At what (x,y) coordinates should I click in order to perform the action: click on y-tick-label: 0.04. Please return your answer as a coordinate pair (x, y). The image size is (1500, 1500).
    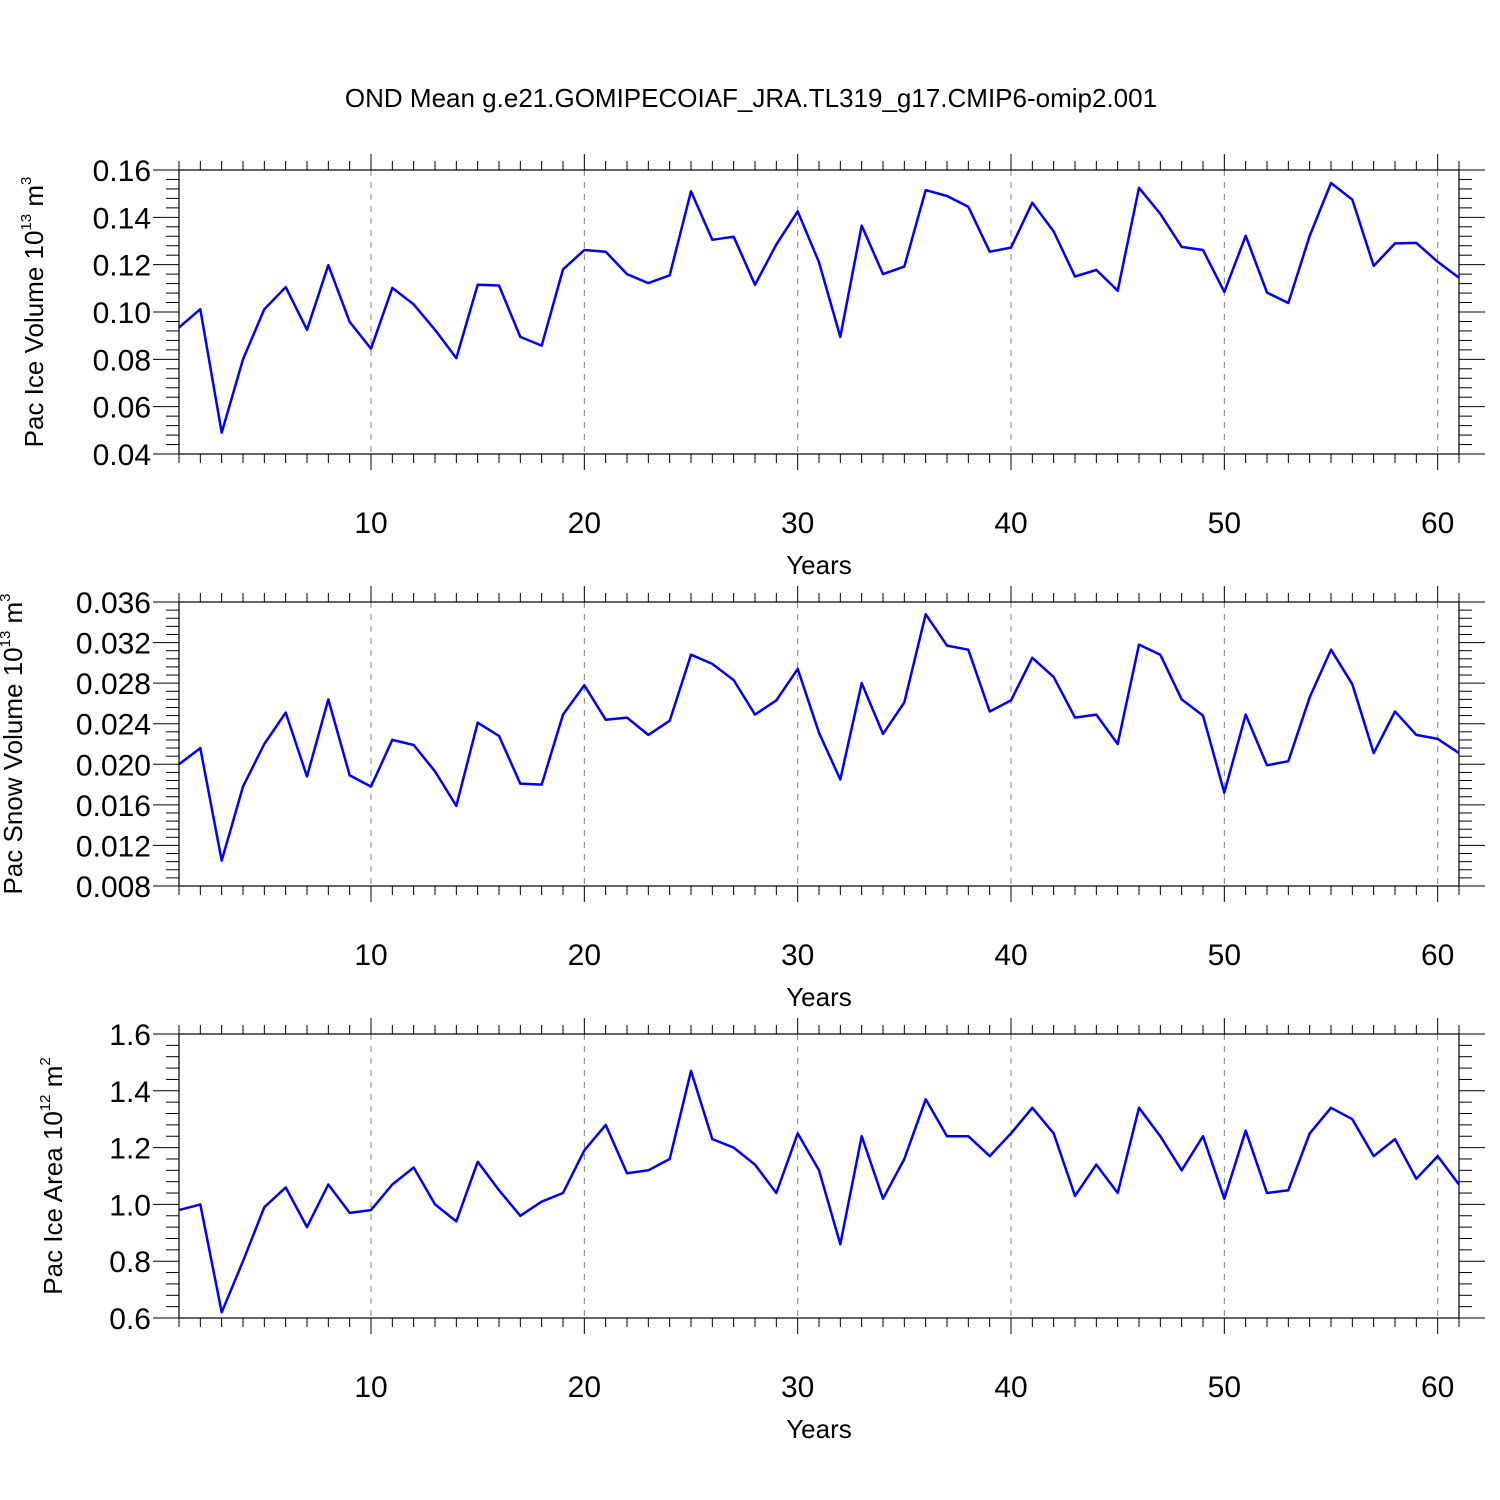
    Looking at the image, I should click on (122, 455).